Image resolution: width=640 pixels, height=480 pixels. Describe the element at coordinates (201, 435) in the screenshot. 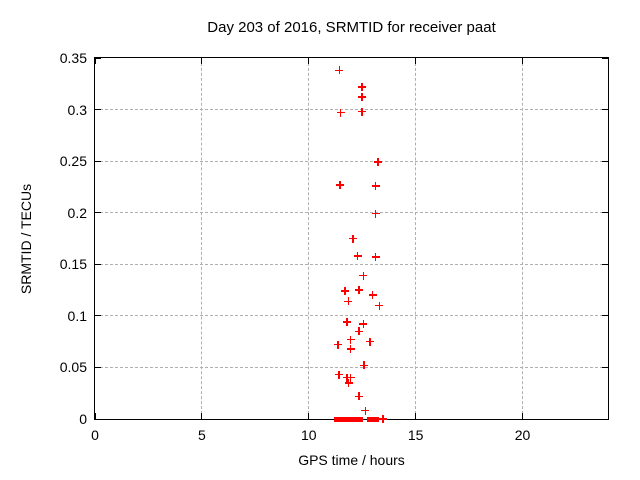

I see `x-tick-label: 5` at that location.